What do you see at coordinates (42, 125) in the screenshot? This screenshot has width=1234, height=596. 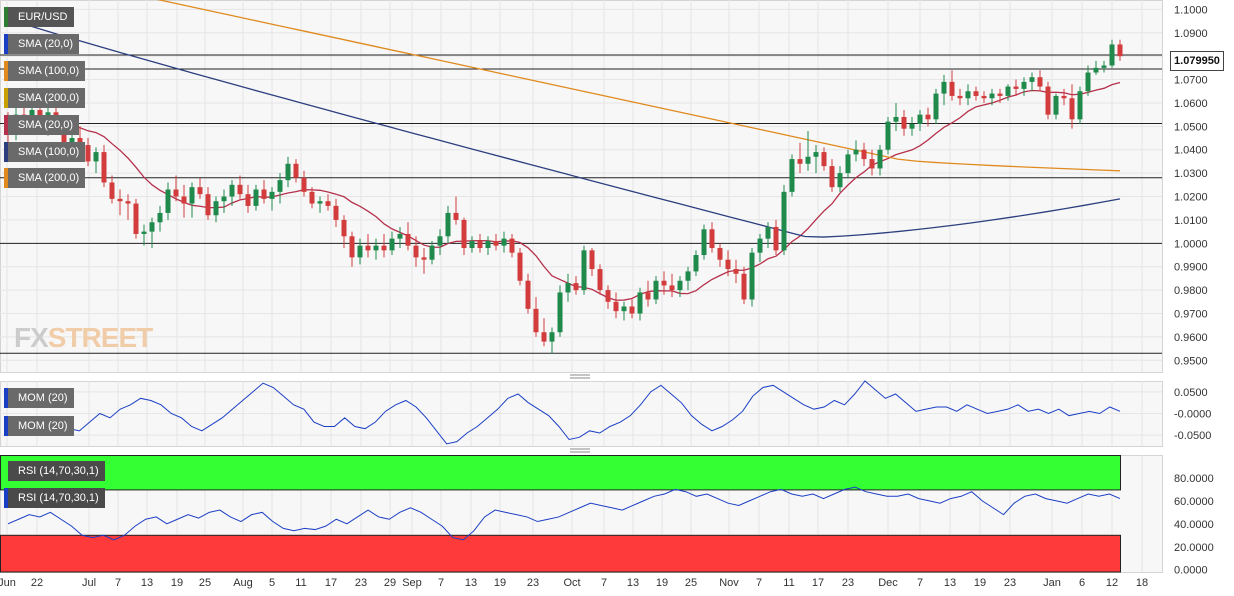 I see `sma20-tag-second: SMA (20,0)` at bounding box center [42, 125].